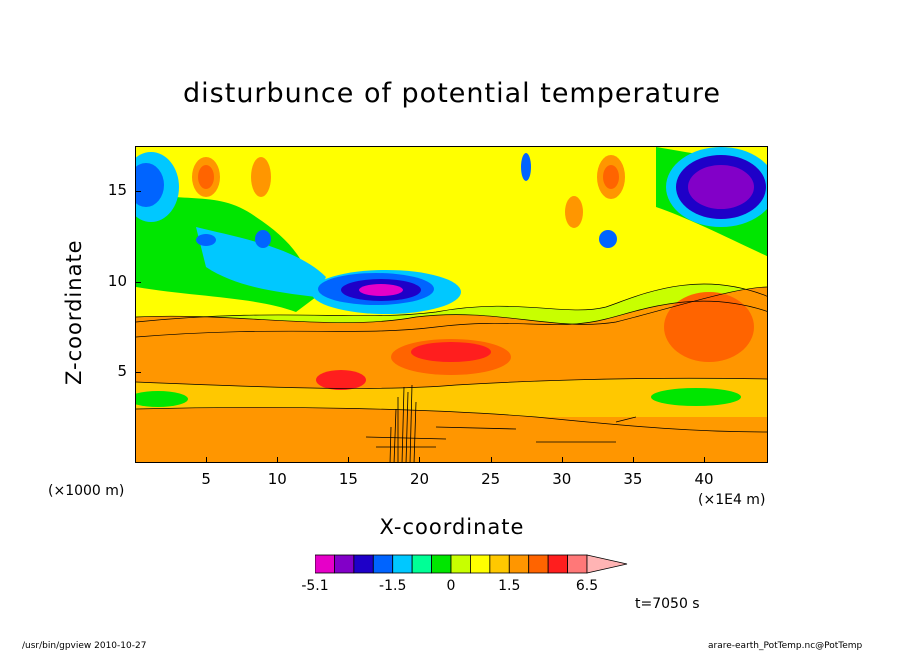  Describe the element at coordinates (607, 564) in the screenshot. I see `colorbar-extension-arrow` at that location.